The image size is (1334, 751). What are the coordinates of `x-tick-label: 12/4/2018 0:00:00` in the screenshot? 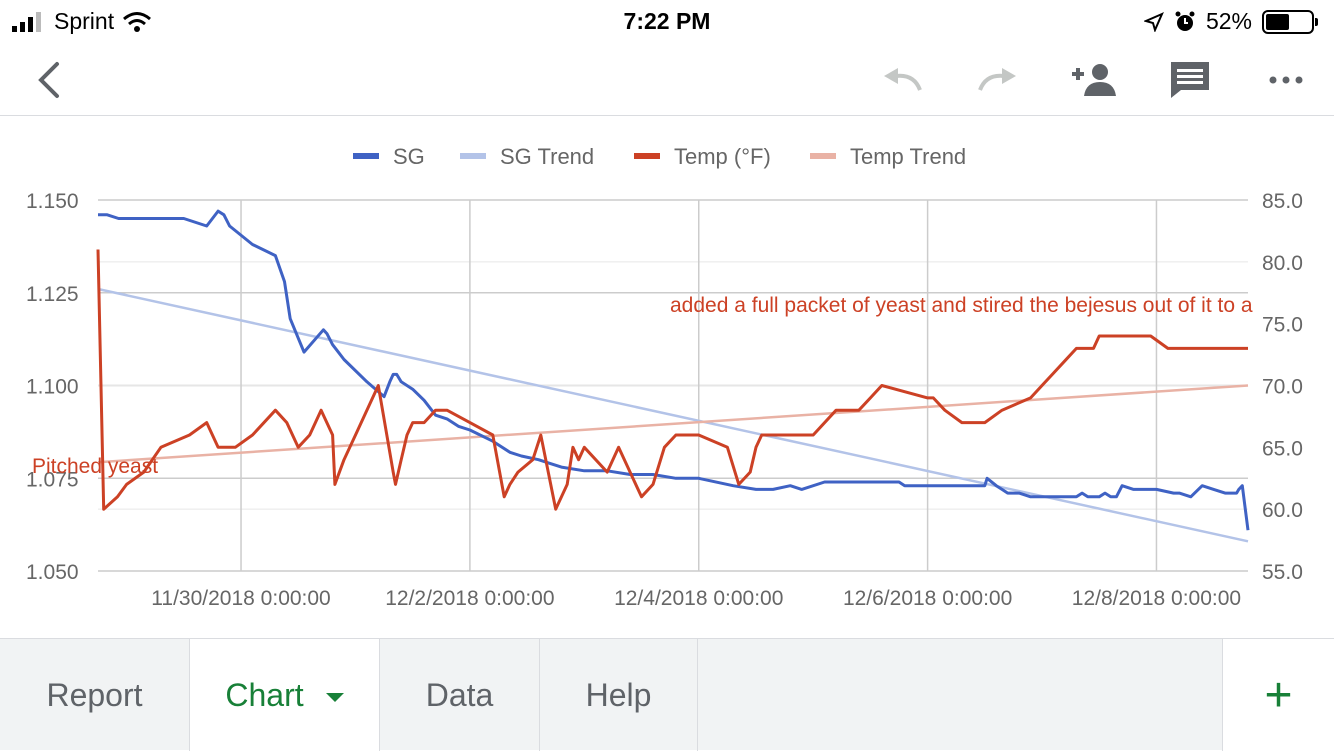 It's located at (698, 598).